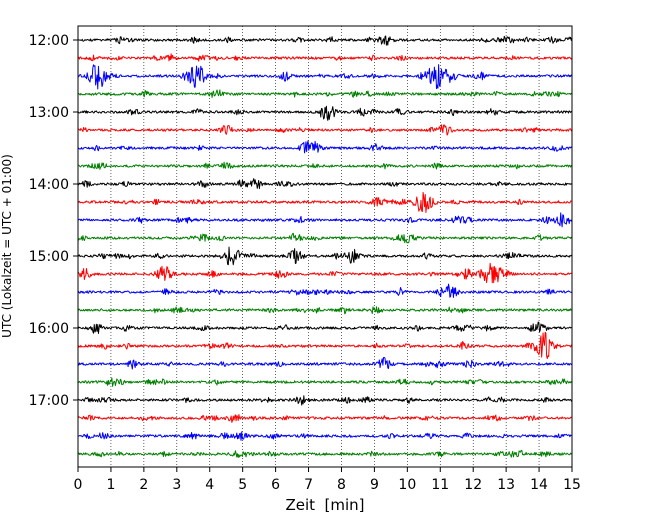  What do you see at coordinates (143, 485) in the screenshot?
I see `x-tick-label: 2` at bounding box center [143, 485].